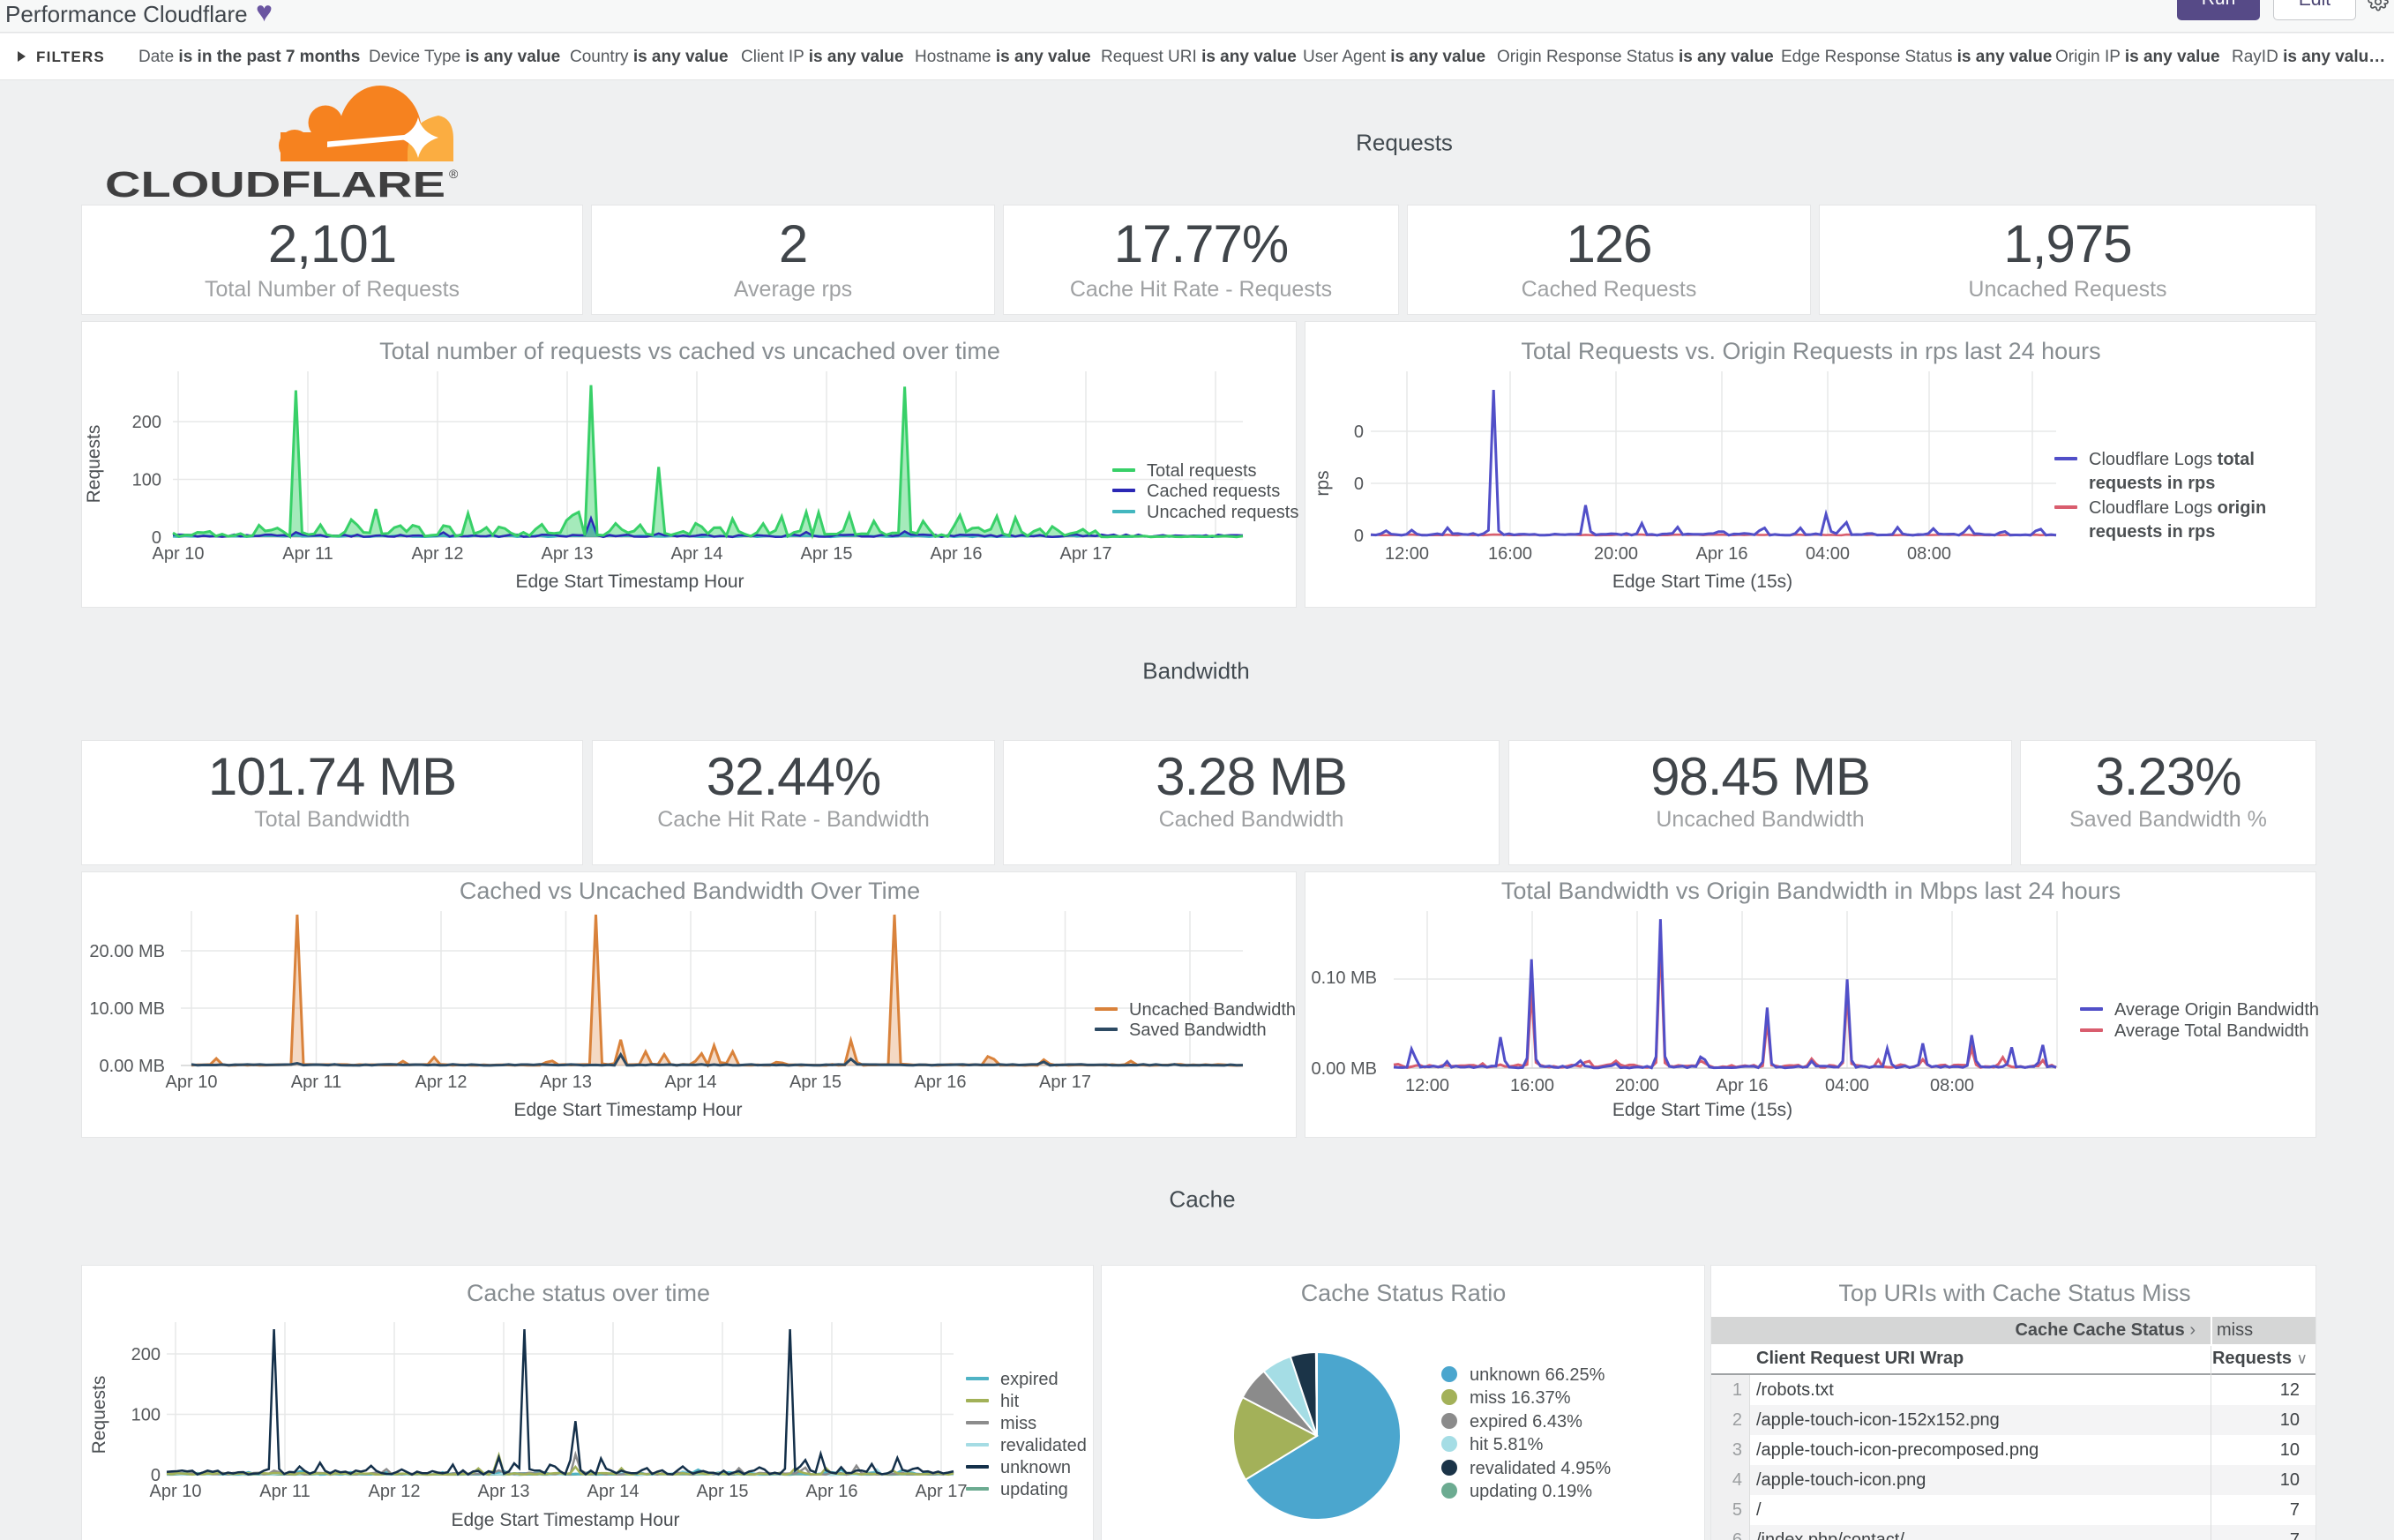  What do you see at coordinates (1323, 483) in the screenshot?
I see `svg-text: rps` at bounding box center [1323, 483].